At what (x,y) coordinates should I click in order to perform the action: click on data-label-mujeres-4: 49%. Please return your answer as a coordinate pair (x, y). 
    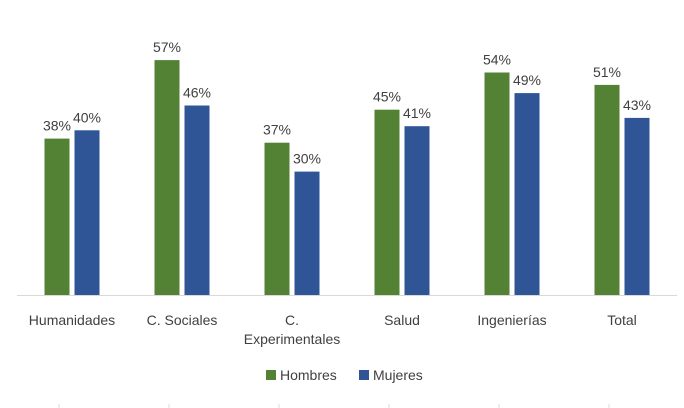
    Looking at the image, I should click on (527, 80).